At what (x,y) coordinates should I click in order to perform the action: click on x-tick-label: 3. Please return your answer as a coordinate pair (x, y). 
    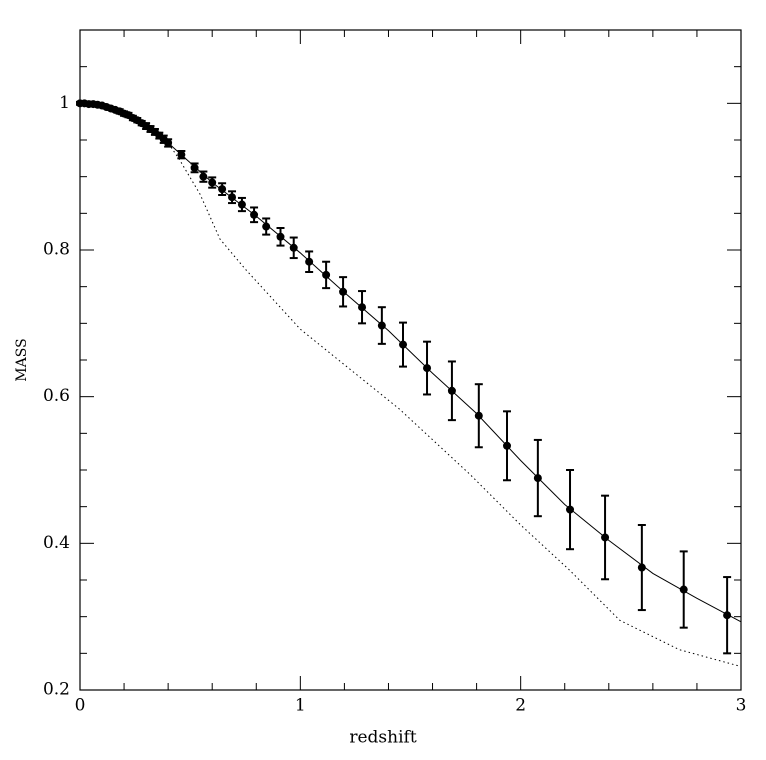
    Looking at the image, I should click on (741, 706).